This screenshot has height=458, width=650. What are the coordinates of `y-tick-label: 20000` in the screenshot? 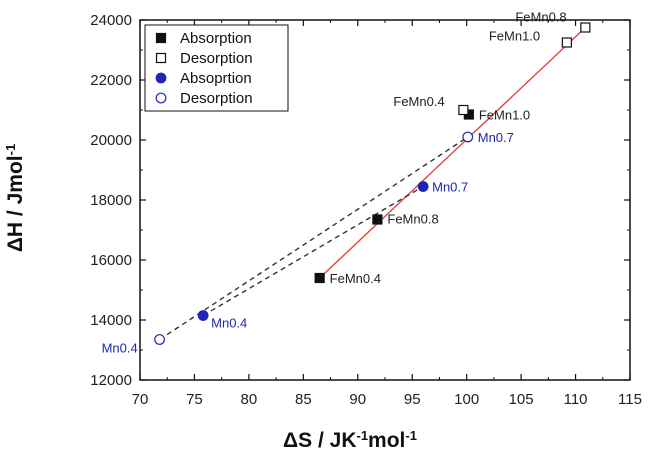 It's located at (111, 140).